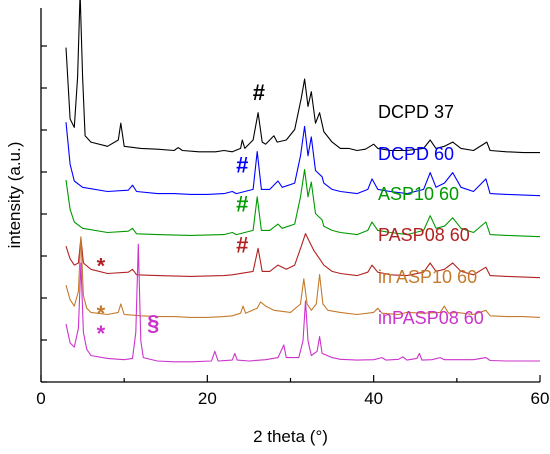 The image size is (550, 454). Describe the element at coordinates (44, 214) in the screenshot. I see `y-ticks` at that location.